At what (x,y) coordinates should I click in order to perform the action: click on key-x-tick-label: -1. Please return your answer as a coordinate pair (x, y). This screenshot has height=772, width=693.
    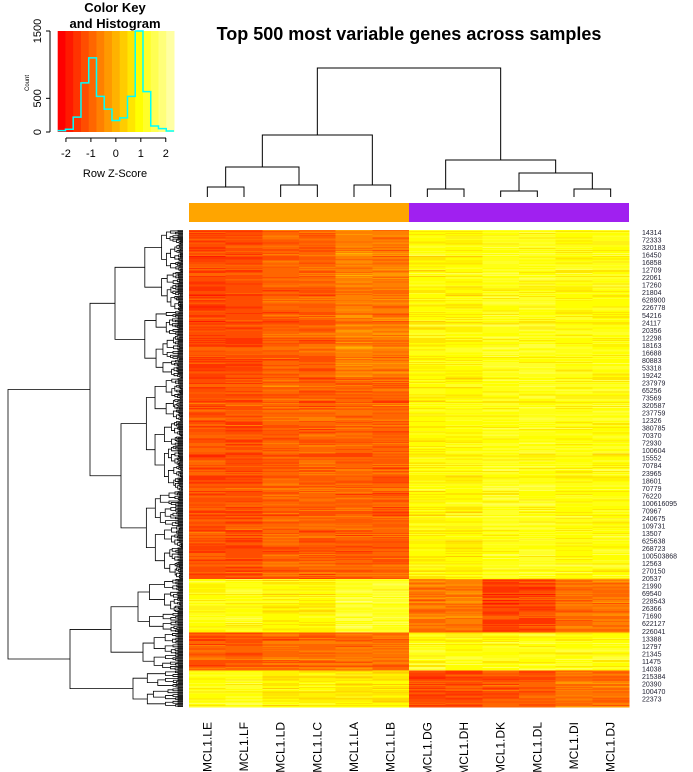
    Looking at the image, I should click on (91, 154).